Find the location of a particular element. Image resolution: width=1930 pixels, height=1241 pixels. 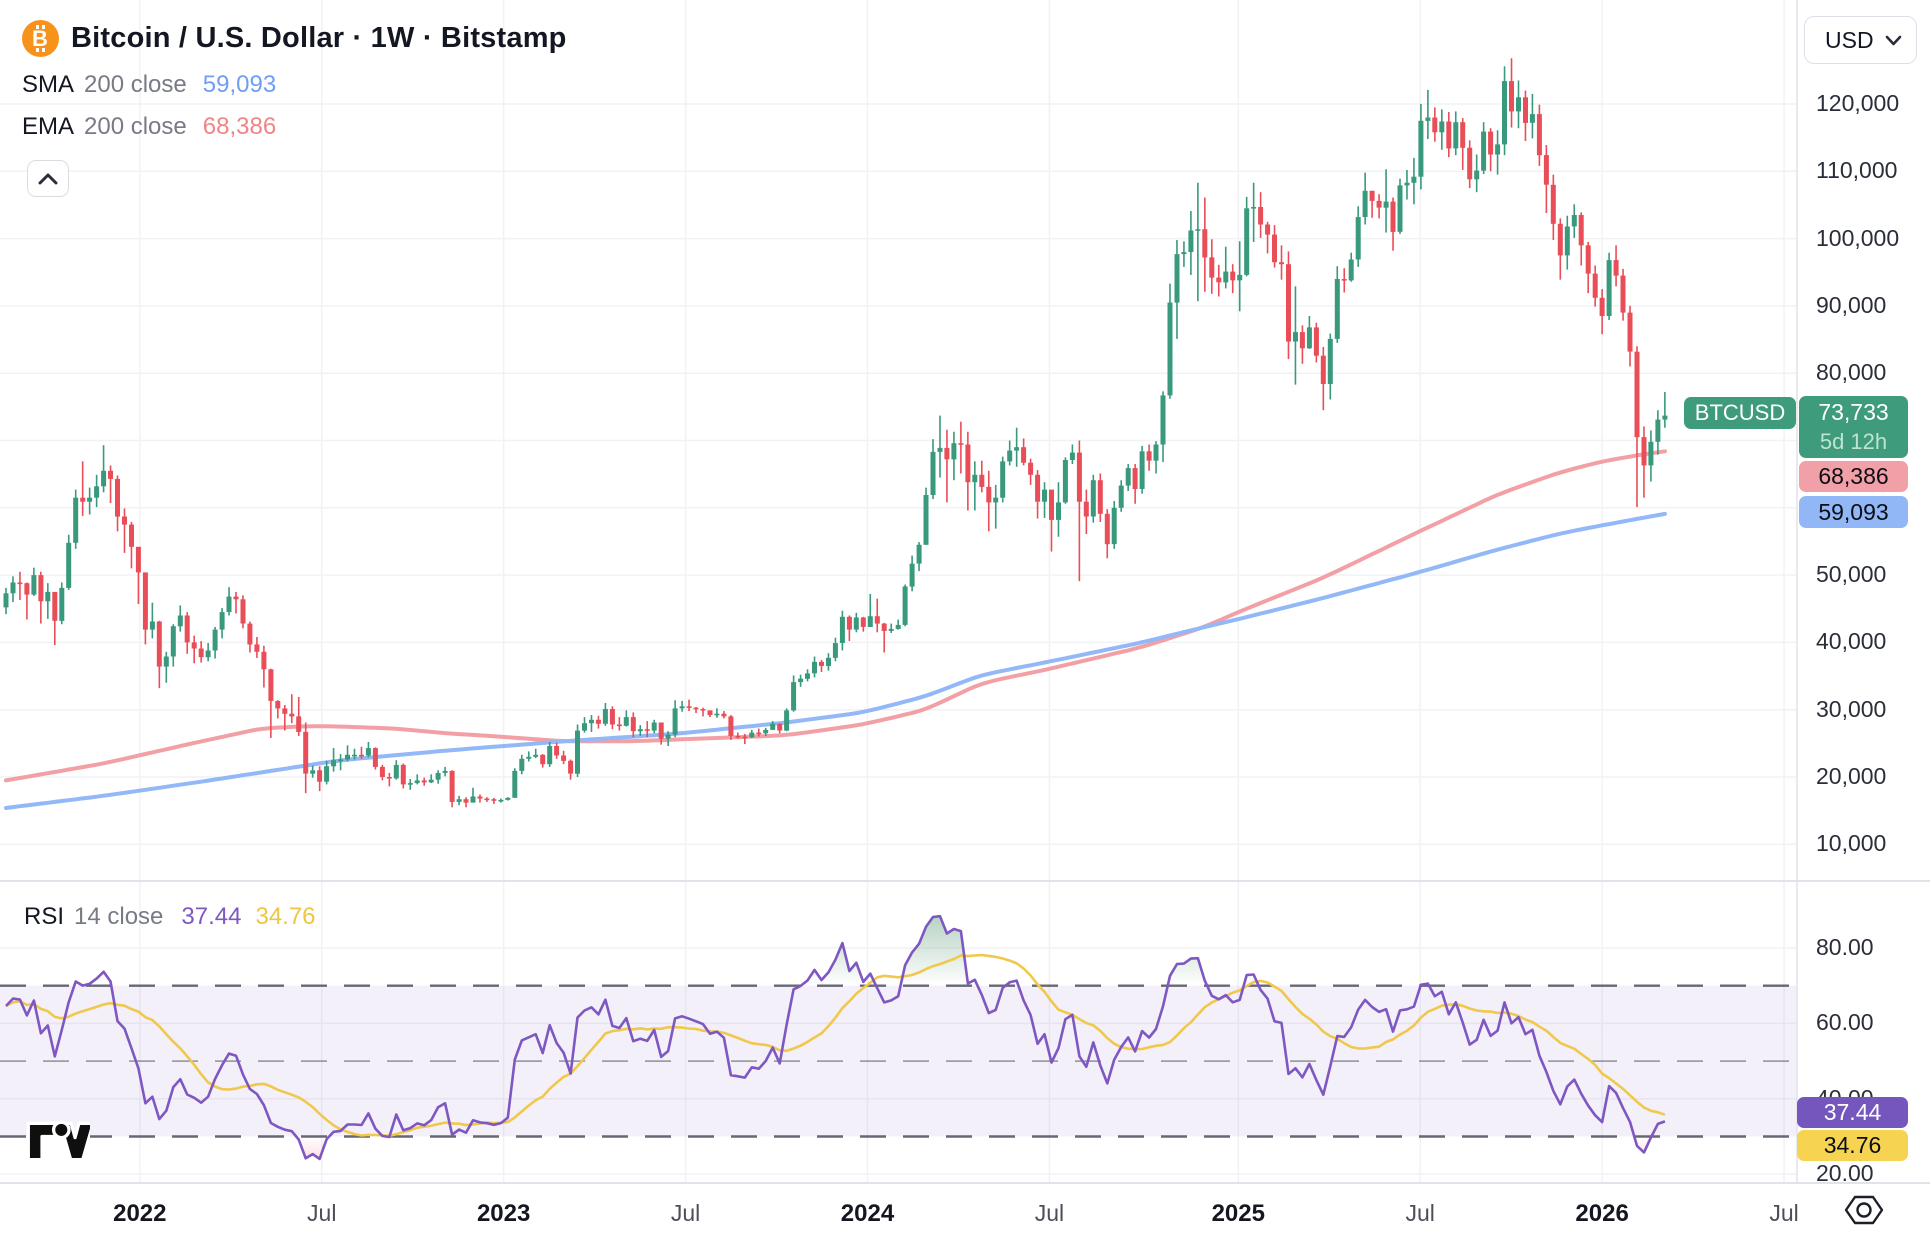

time-axis-label: 2022 is located at coordinates (140, 1213).